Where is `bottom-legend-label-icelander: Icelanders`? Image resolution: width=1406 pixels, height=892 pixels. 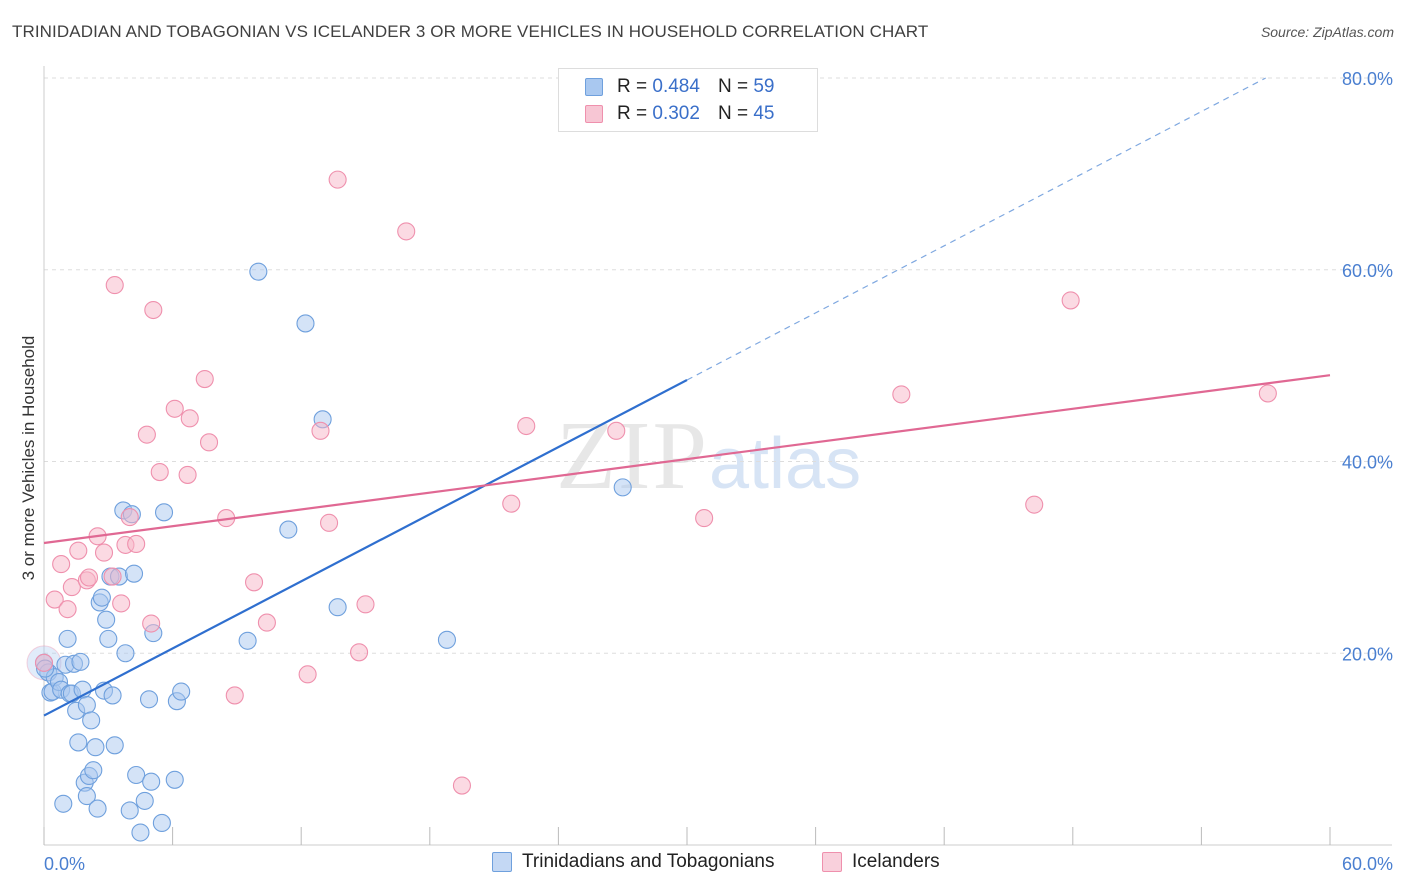
bottom-legend-label-icelander: Icelanders is located at coordinates (896, 861).